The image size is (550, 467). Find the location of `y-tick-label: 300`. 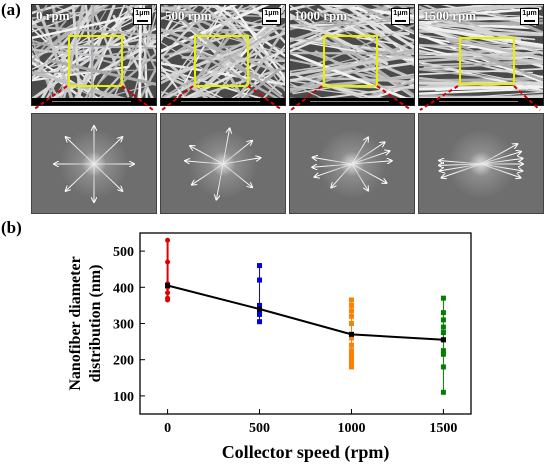

y-tick-label: 300 is located at coordinates (123, 325).